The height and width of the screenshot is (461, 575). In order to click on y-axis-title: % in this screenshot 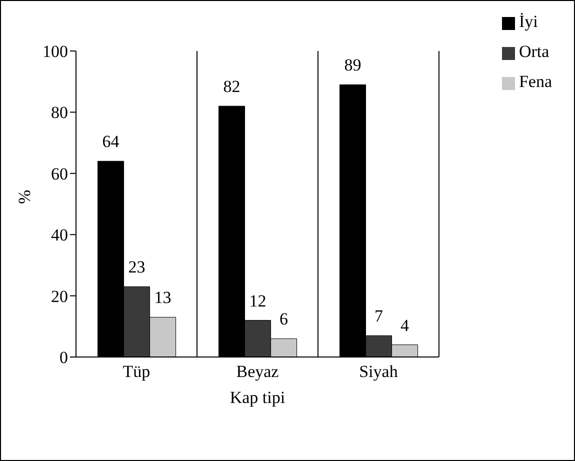, I will do `click(24, 197)`.